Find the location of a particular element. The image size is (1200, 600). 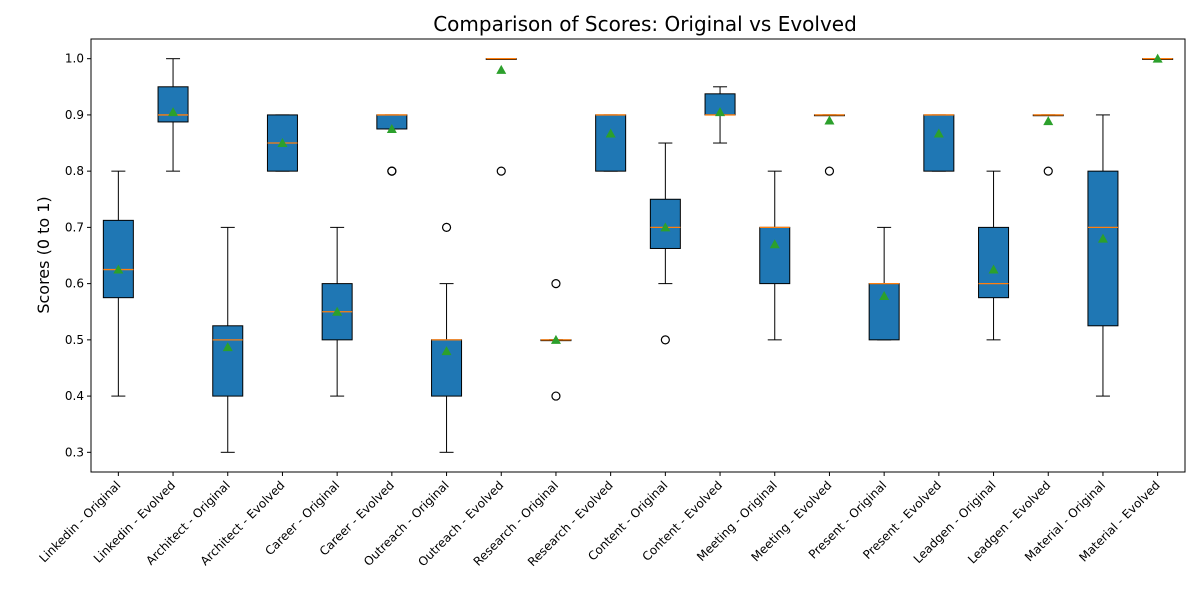

y-tick-label: 0.7 is located at coordinates (74, 227).